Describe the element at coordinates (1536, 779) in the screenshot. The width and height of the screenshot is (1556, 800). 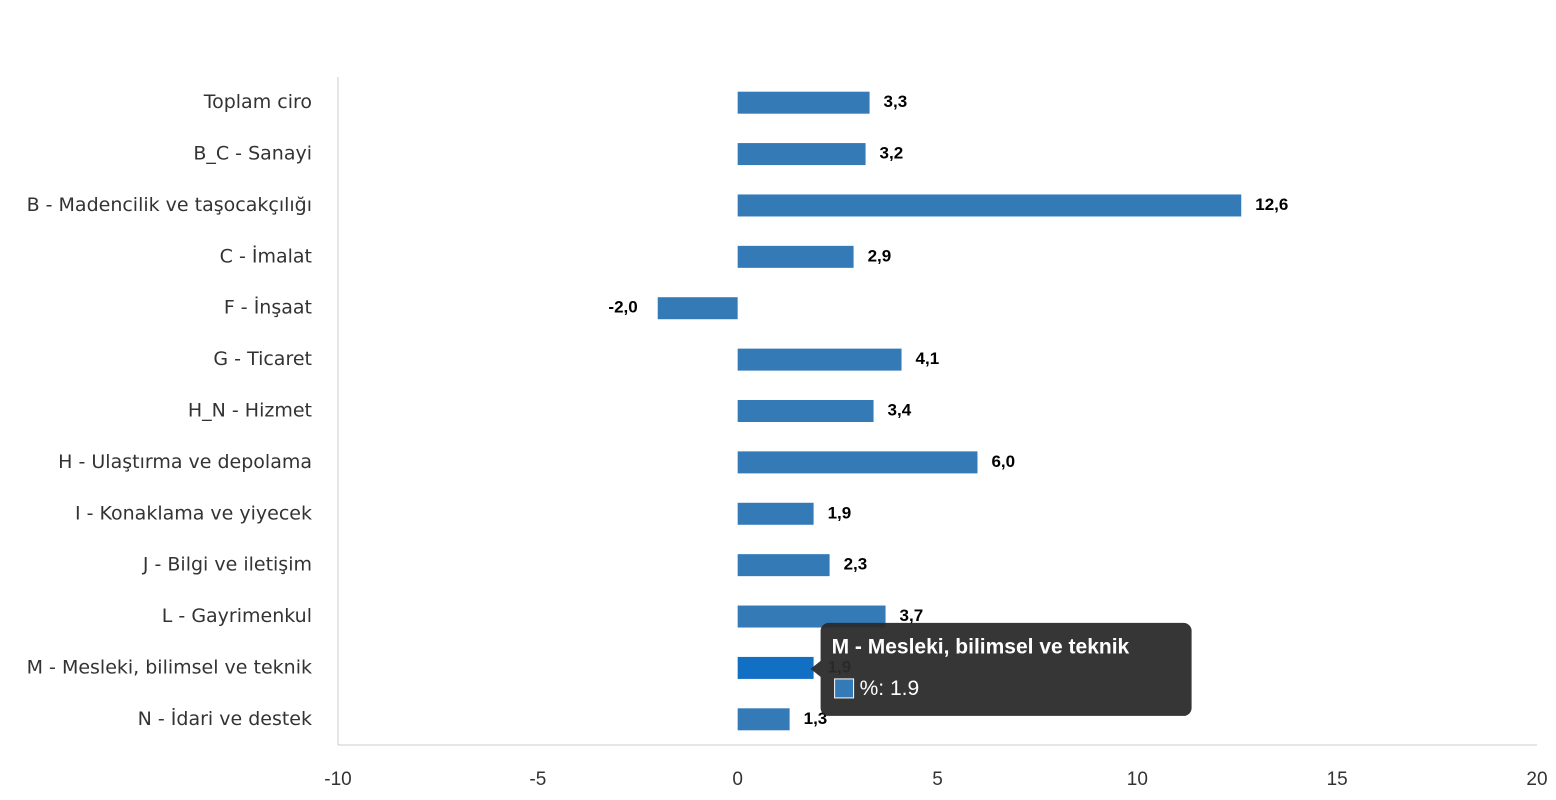
I see `x-tick-label: 20` at that location.